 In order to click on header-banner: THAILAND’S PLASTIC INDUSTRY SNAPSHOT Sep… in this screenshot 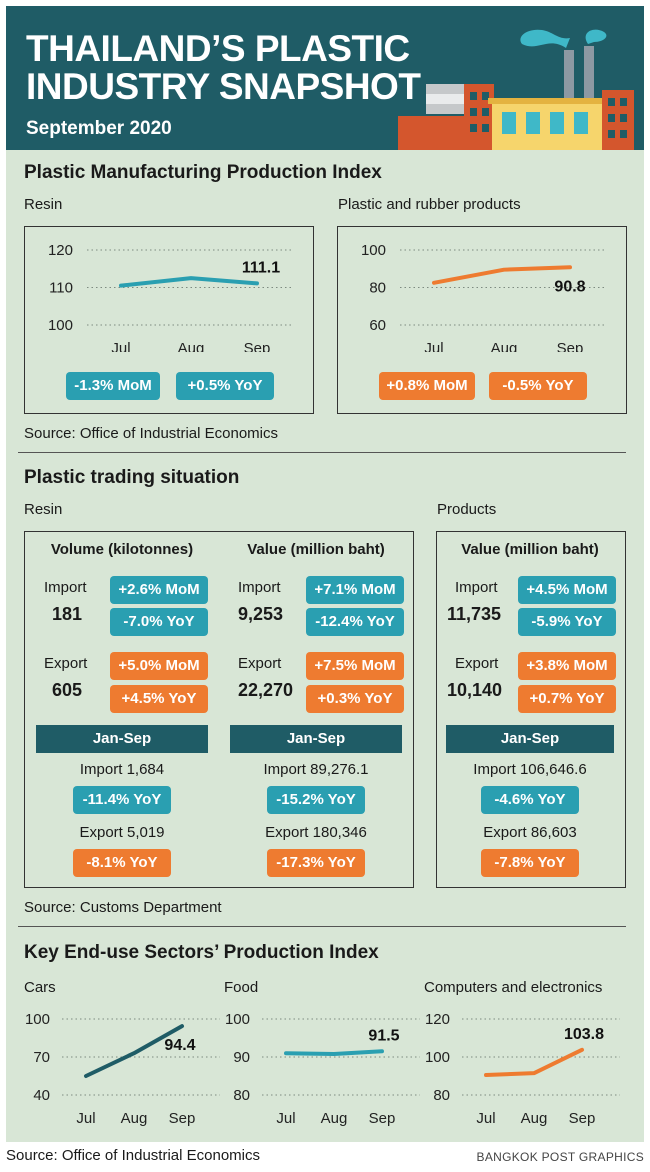, I will do `click(325, 78)`.